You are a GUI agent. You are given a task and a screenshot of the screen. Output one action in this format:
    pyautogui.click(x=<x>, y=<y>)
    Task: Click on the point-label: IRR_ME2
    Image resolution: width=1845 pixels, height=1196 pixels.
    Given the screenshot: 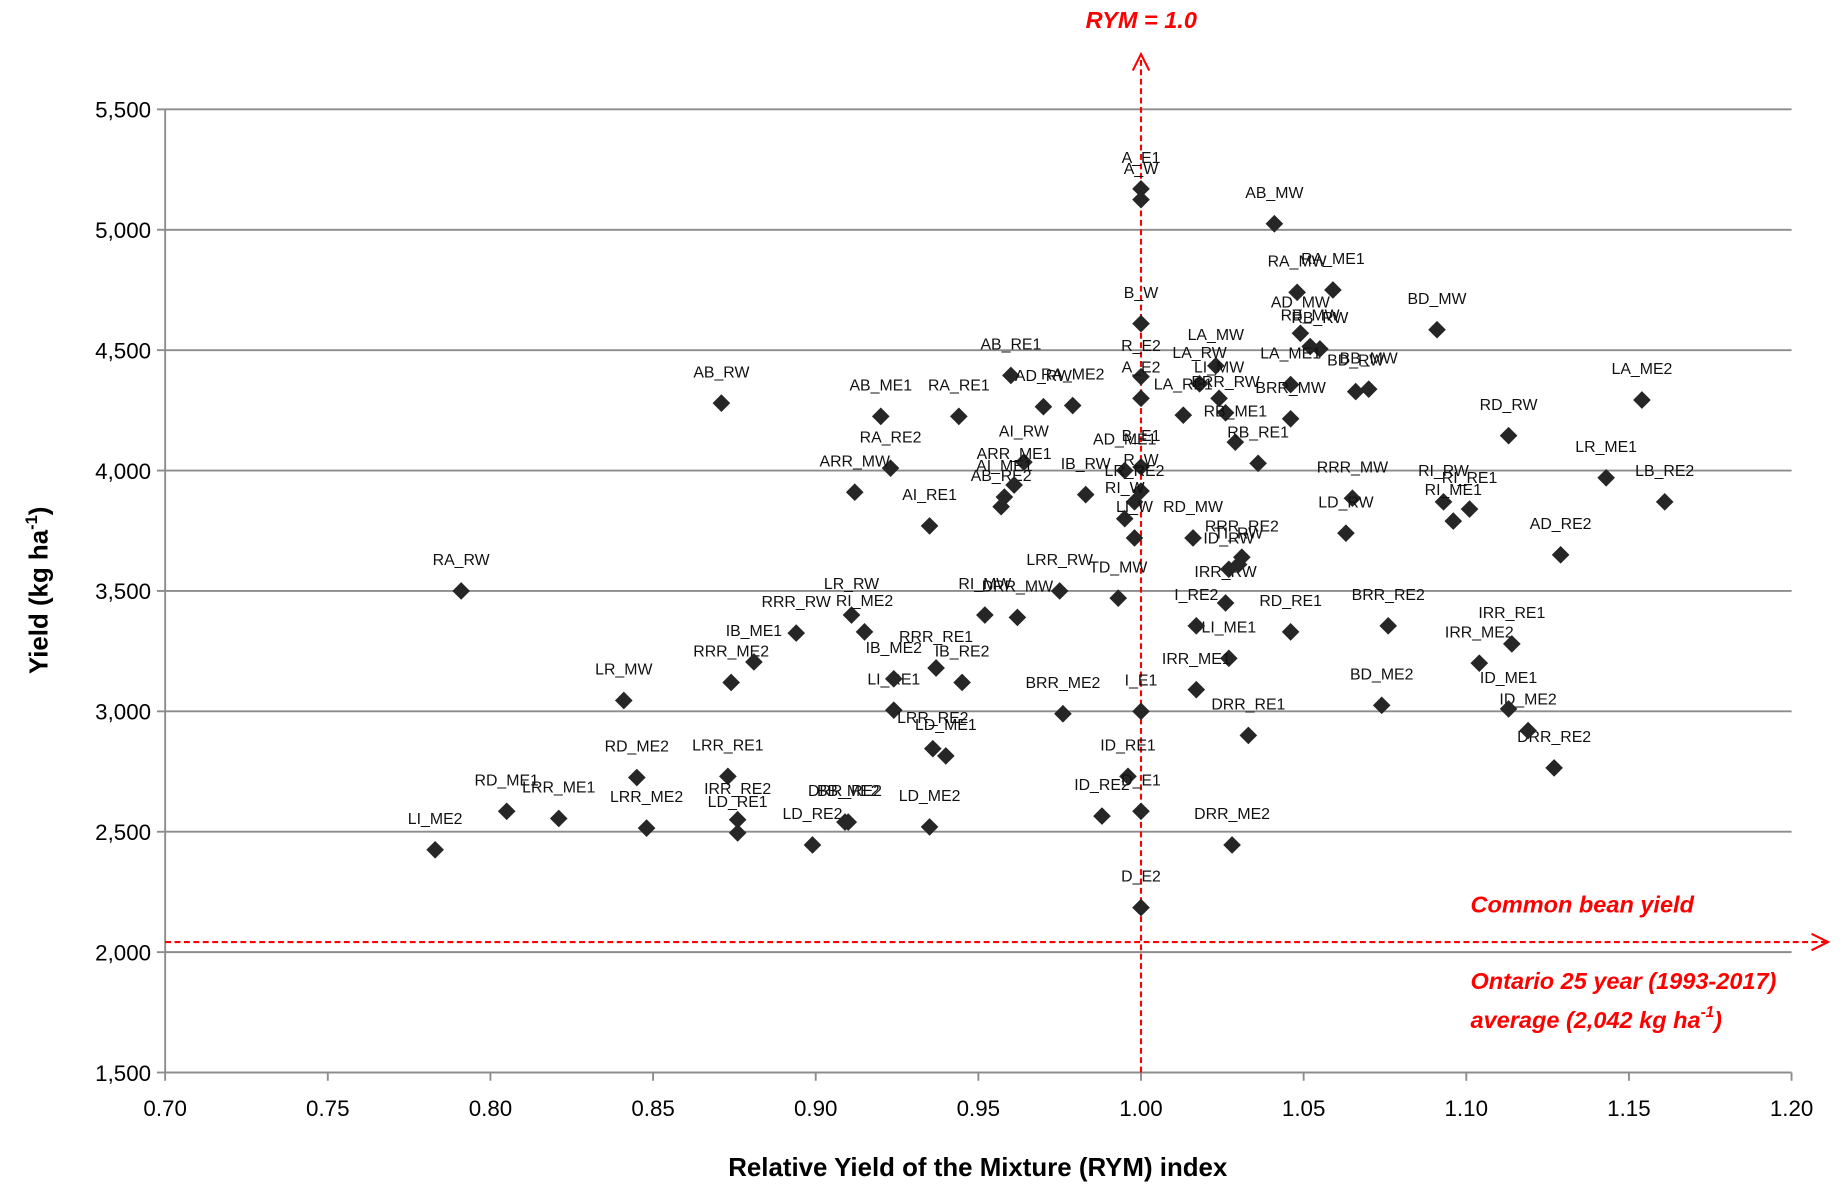 What is the action you would take?
    pyautogui.click(x=1479, y=632)
    